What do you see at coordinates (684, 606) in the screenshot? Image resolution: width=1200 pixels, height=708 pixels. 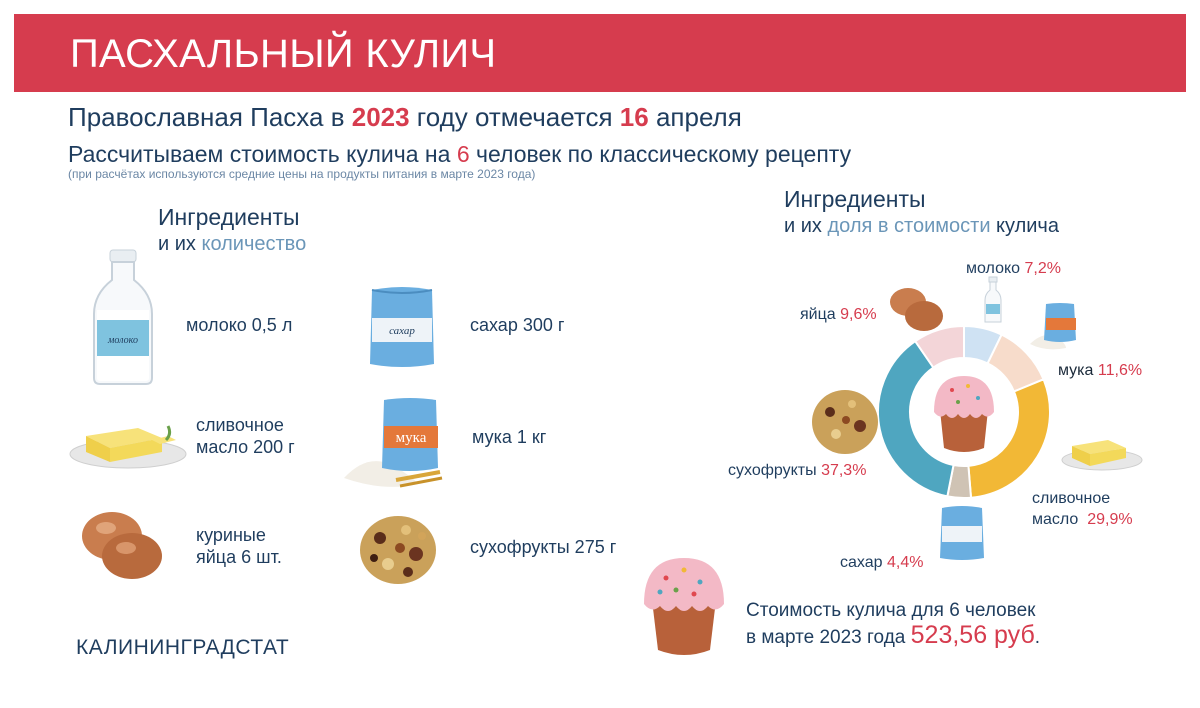 I see `kulich-large-icon` at bounding box center [684, 606].